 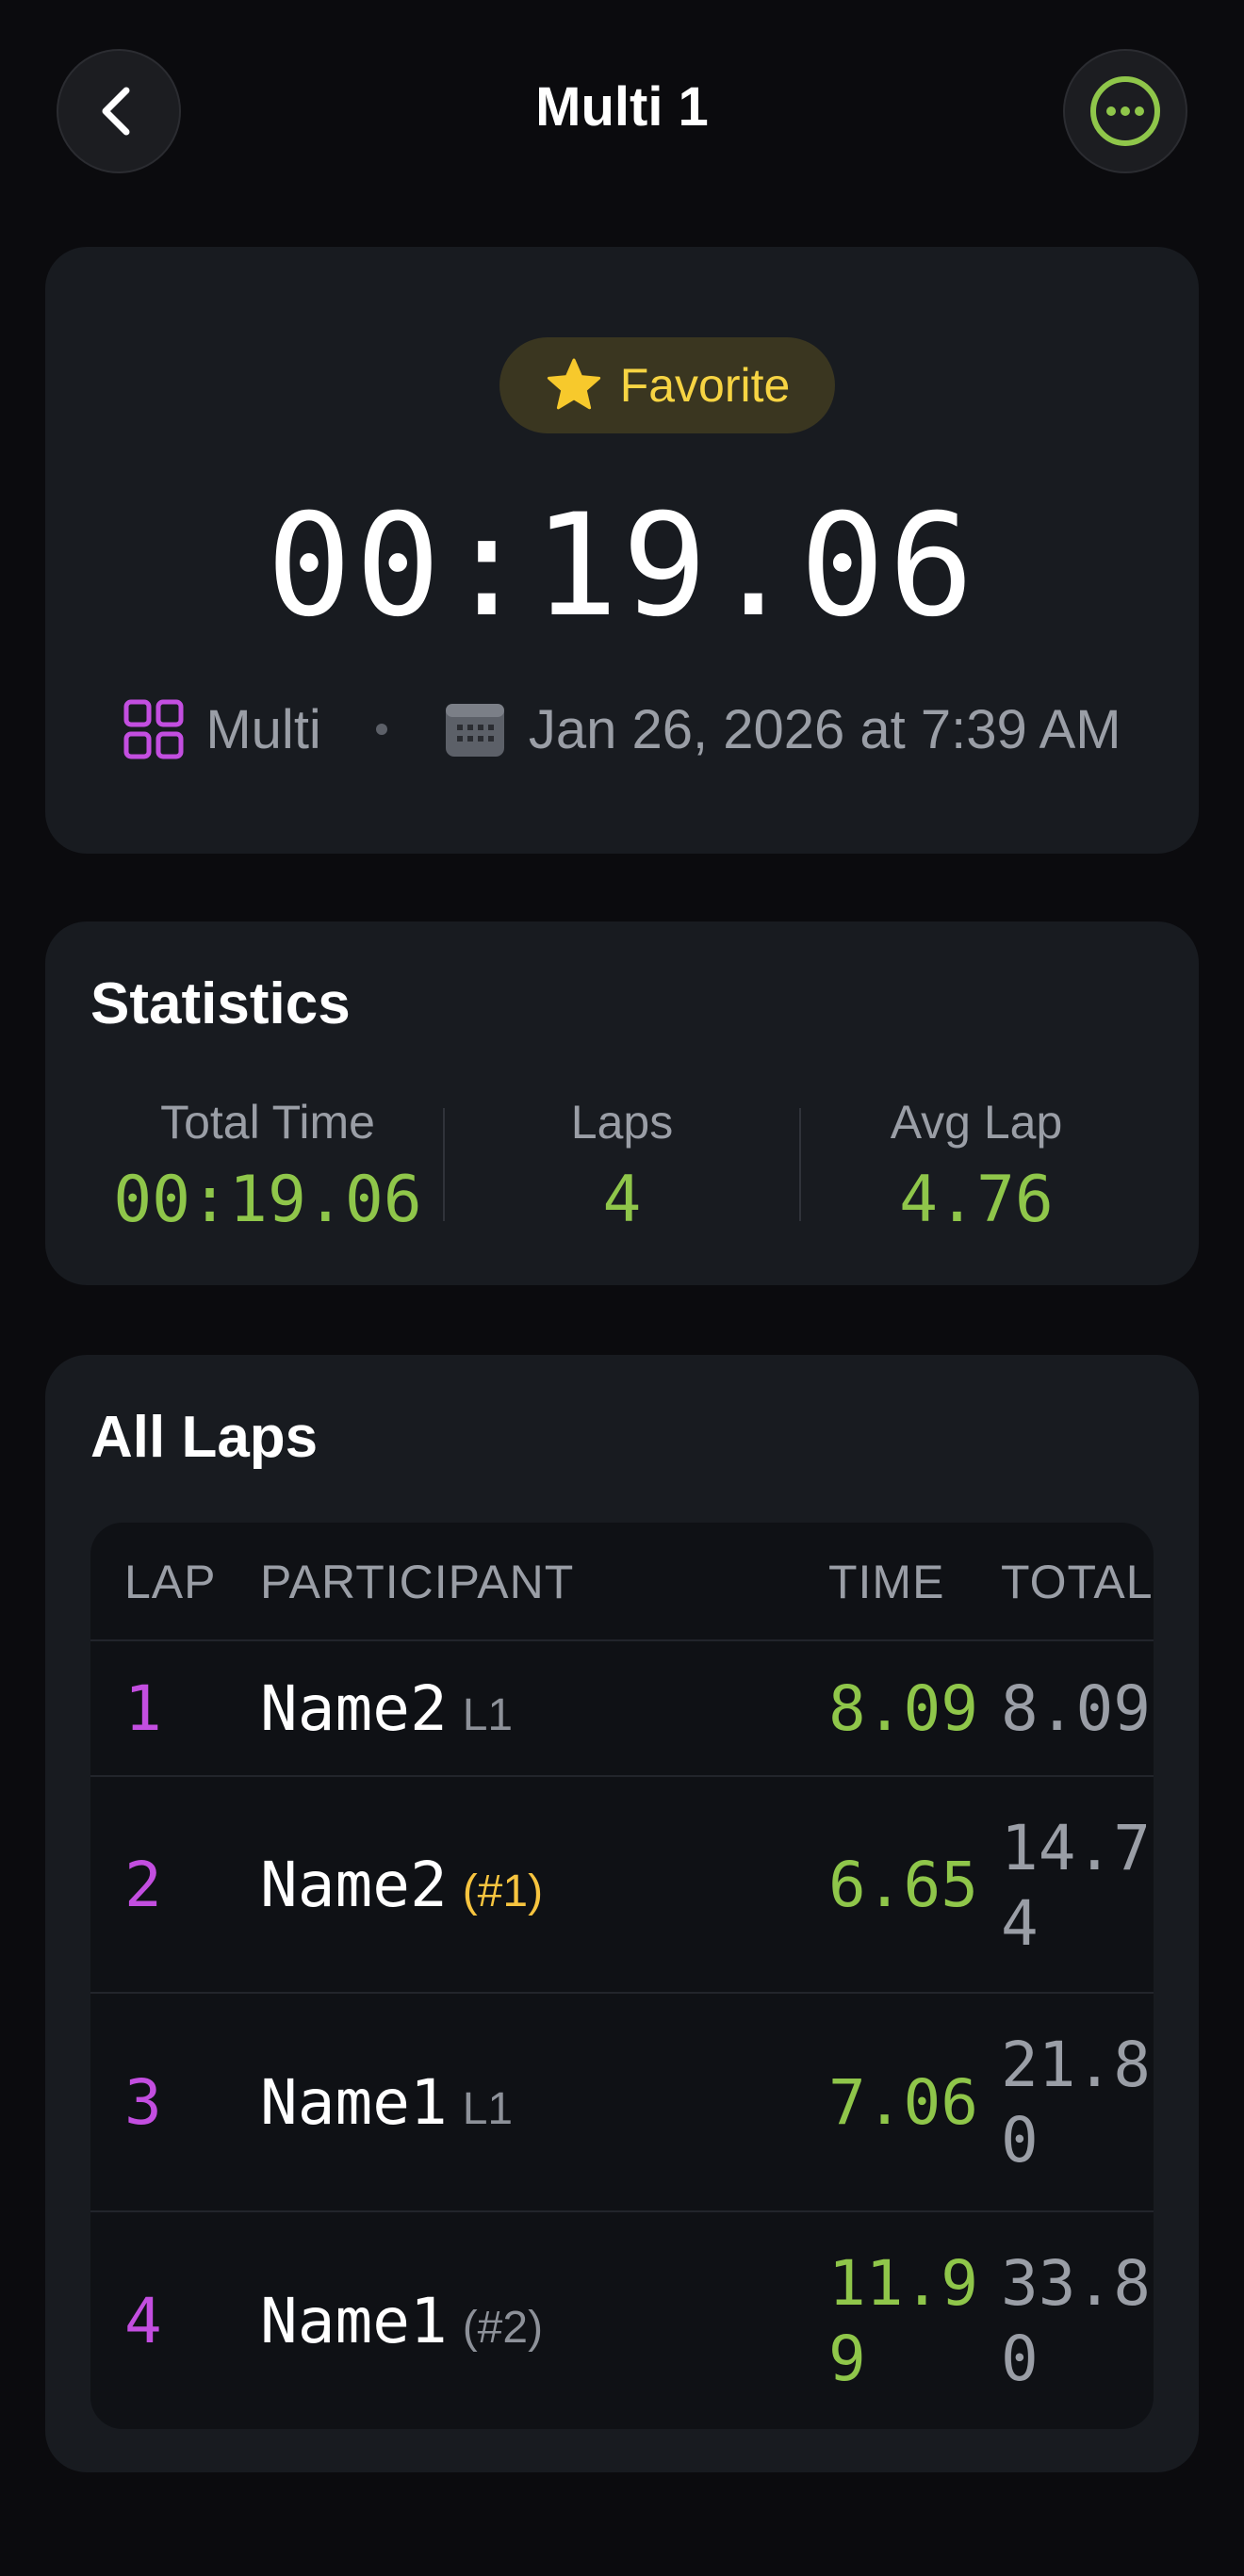 I want to click on session-date: Jan 26, 2026 at 7:39 AM, so click(x=824, y=729).